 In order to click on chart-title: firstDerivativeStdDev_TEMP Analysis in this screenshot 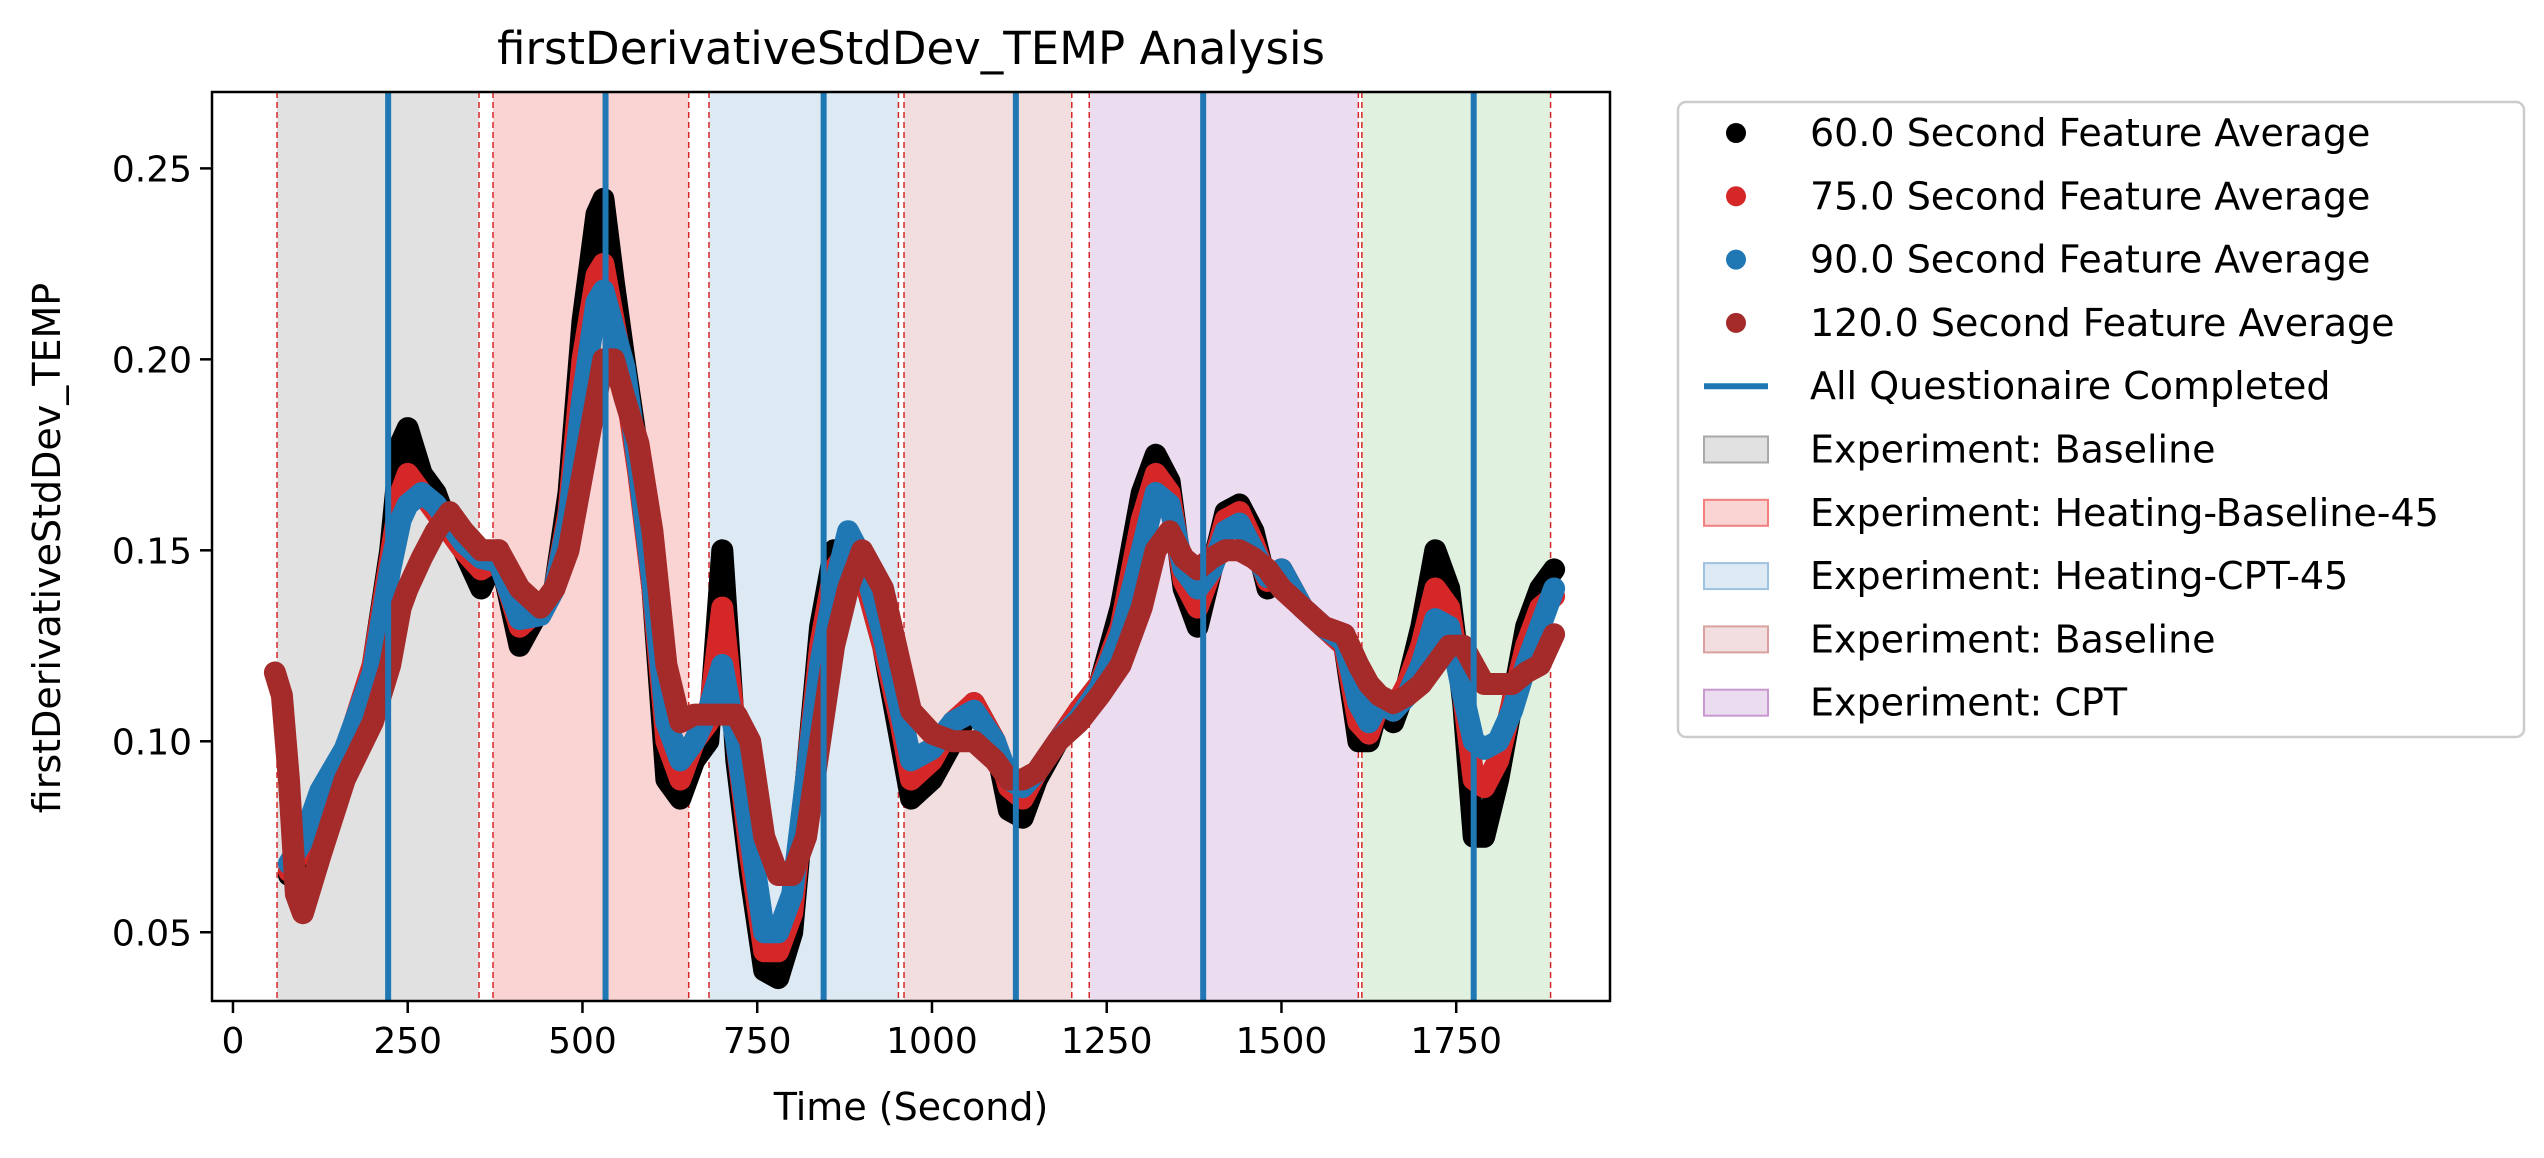, I will do `click(911, 48)`.